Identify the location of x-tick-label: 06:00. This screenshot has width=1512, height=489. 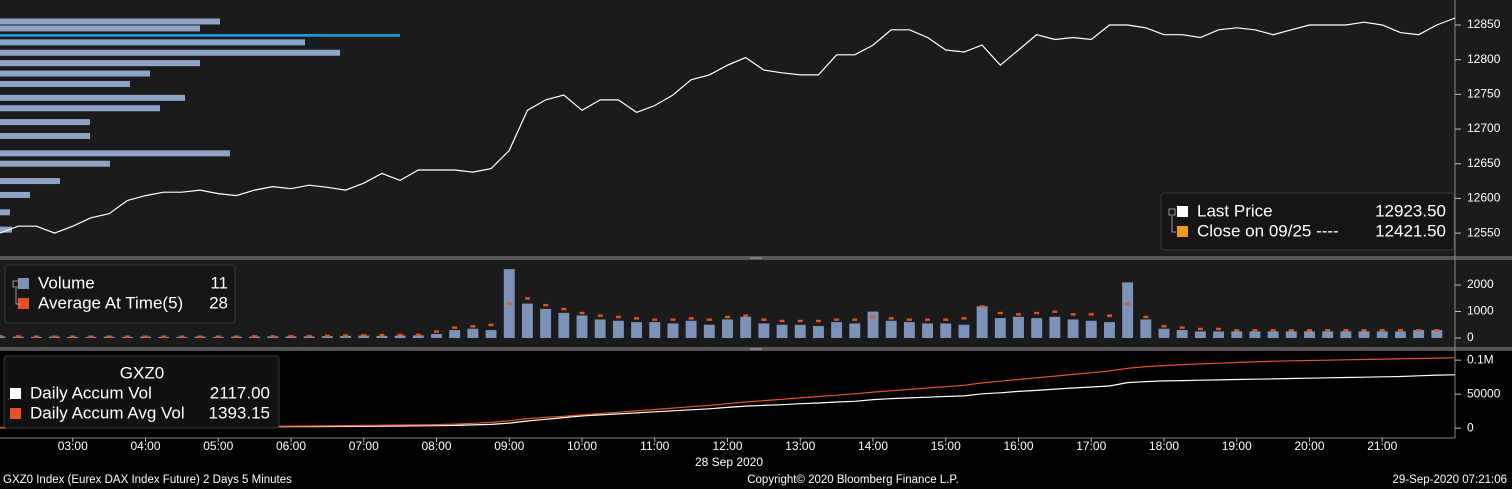
(291, 446).